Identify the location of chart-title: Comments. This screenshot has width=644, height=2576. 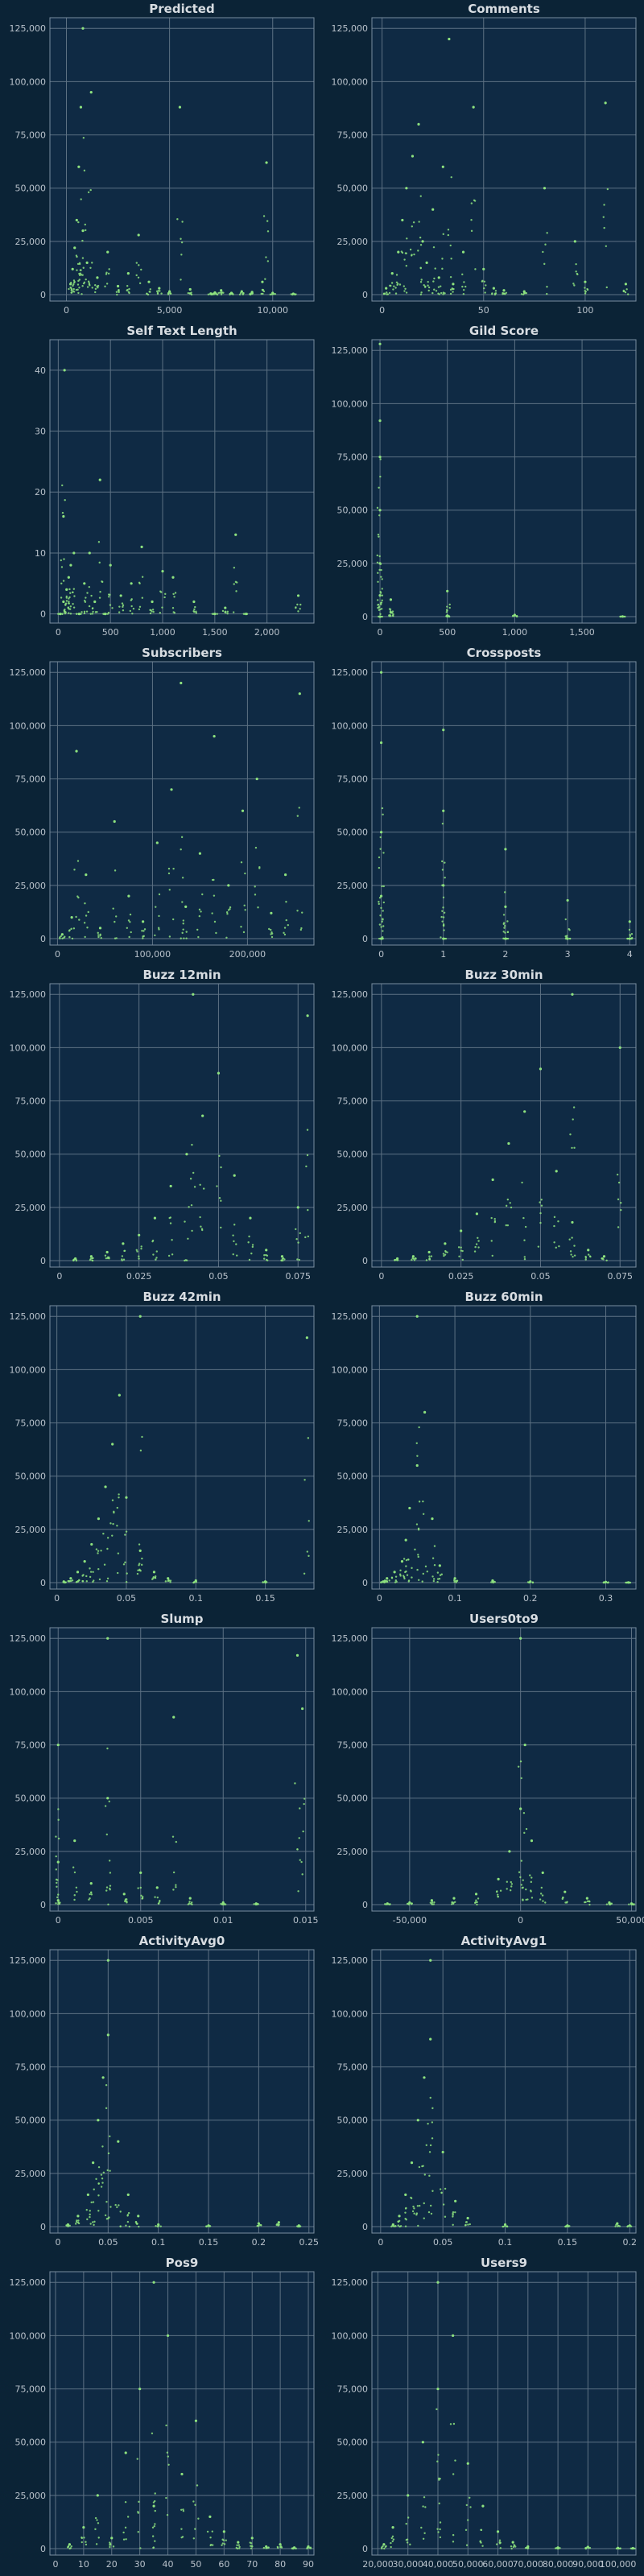
(504, 9).